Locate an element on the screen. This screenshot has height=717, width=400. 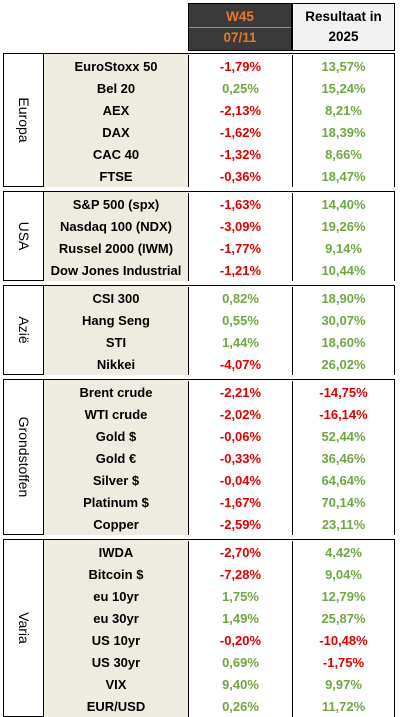
instrument-name: DAX is located at coordinates (116, 132).